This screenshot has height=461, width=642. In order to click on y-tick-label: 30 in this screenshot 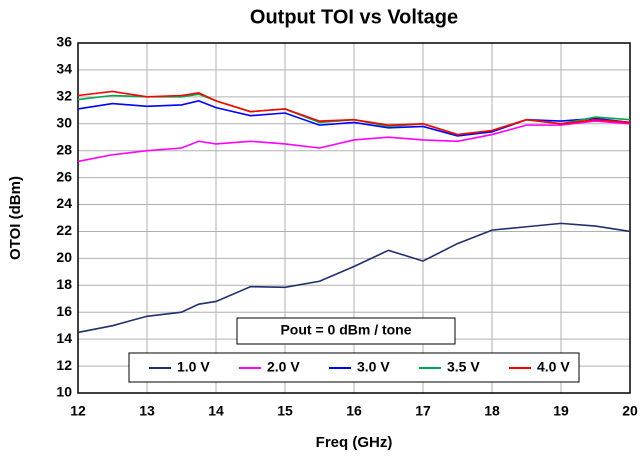, I will do `click(64, 122)`.